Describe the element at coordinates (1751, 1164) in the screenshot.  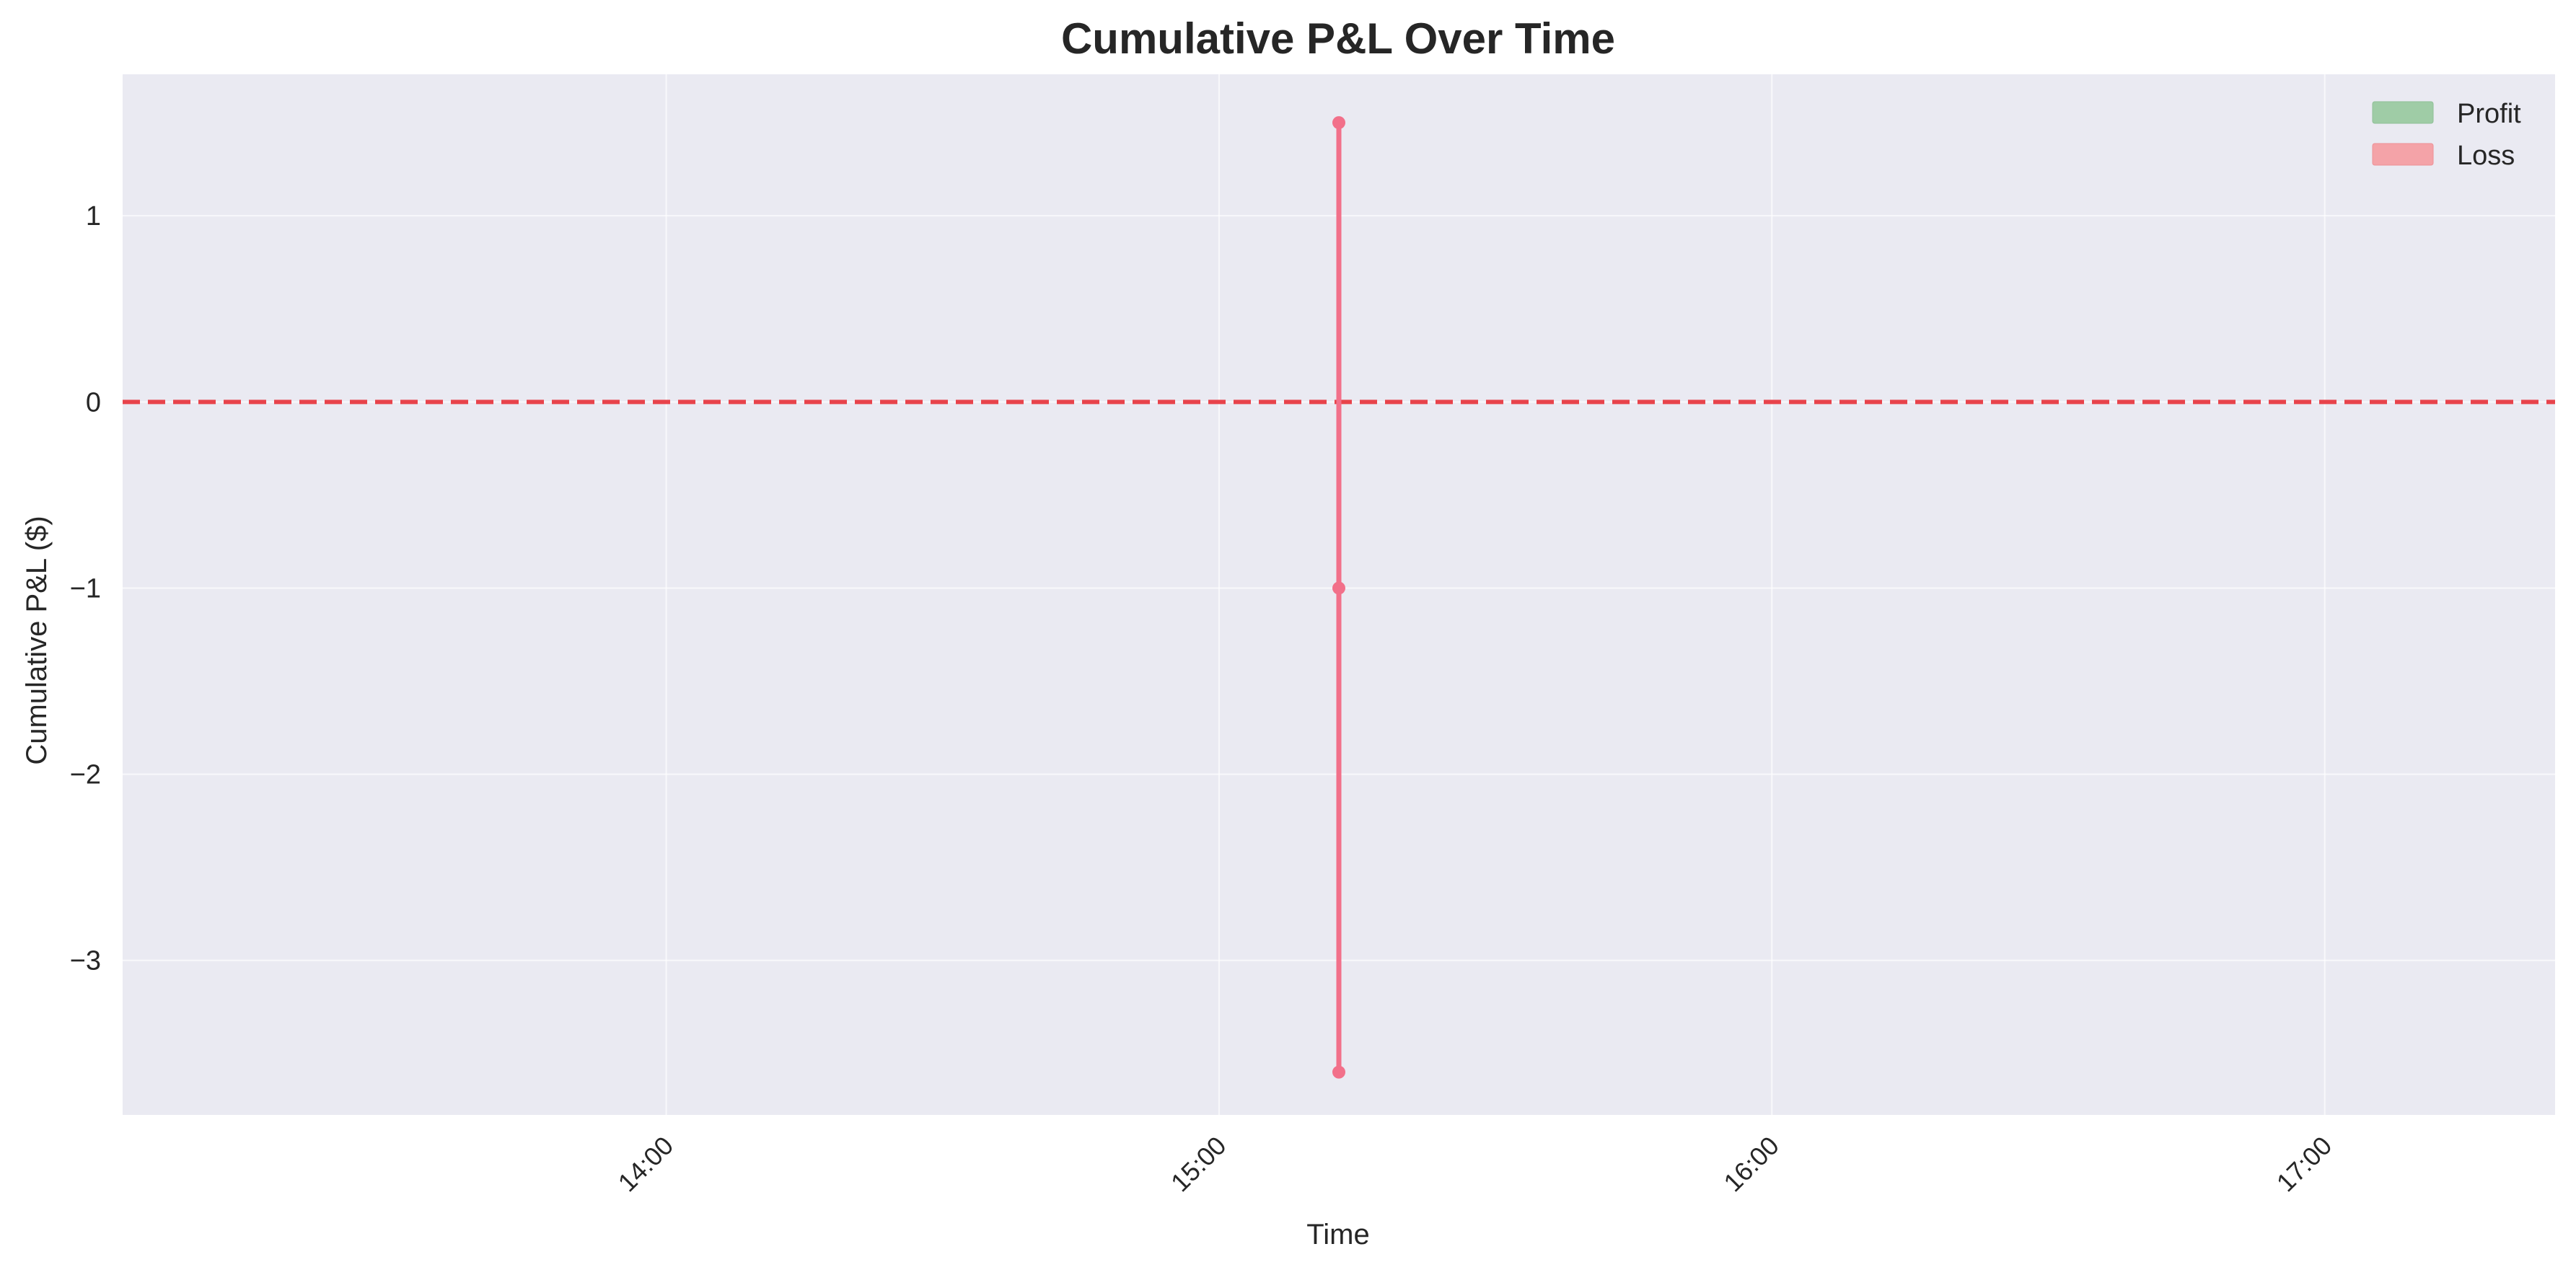
I see `x-tick-label: 16:00` at that location.